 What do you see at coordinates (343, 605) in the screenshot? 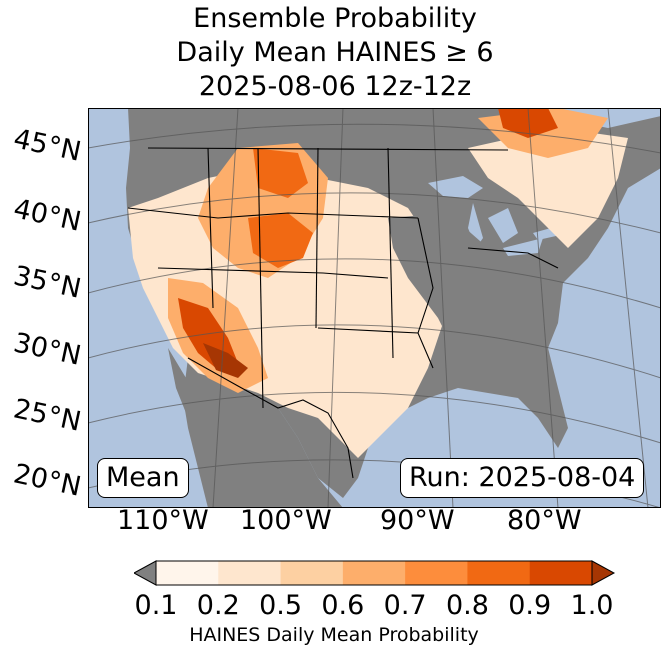
I see `colorbar-tick-label: 0.6` at bounding box center [343, 605].